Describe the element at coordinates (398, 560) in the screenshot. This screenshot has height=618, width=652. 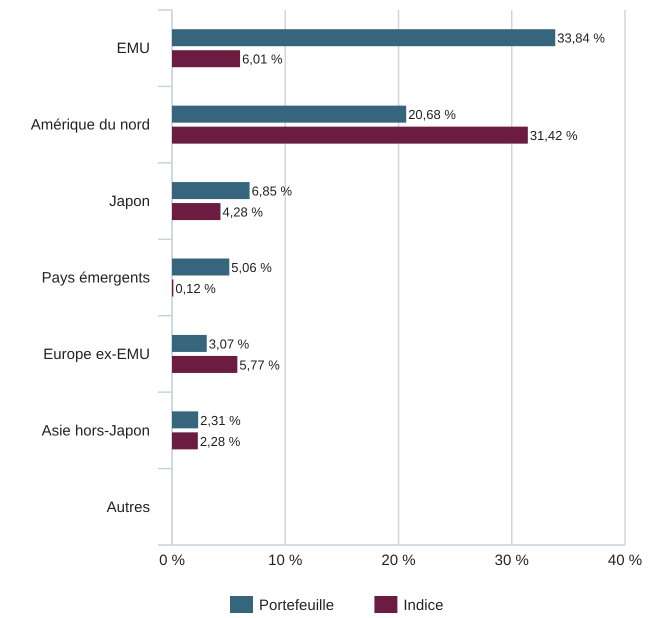
I see `x-tick-label: 20 %` at that location.